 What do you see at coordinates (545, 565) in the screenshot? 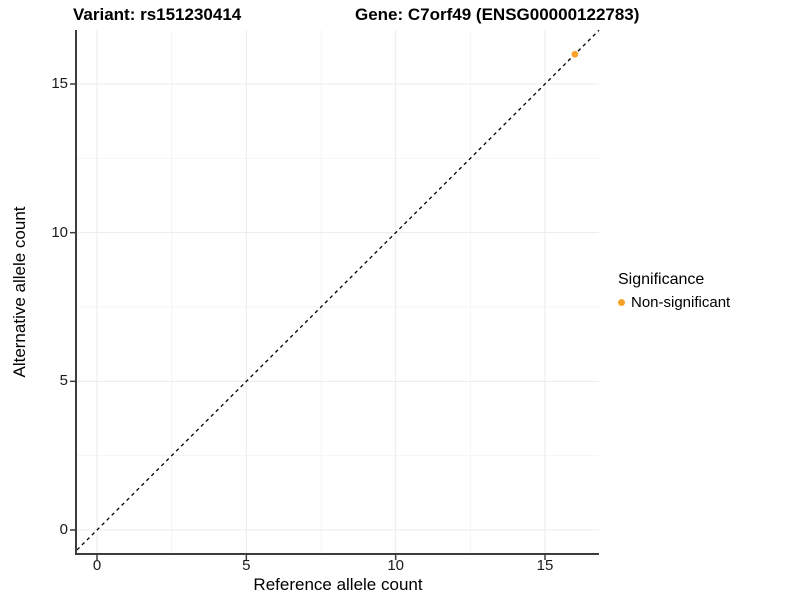
I see `x-tick-label: 15` at bounding box center [545, 565].